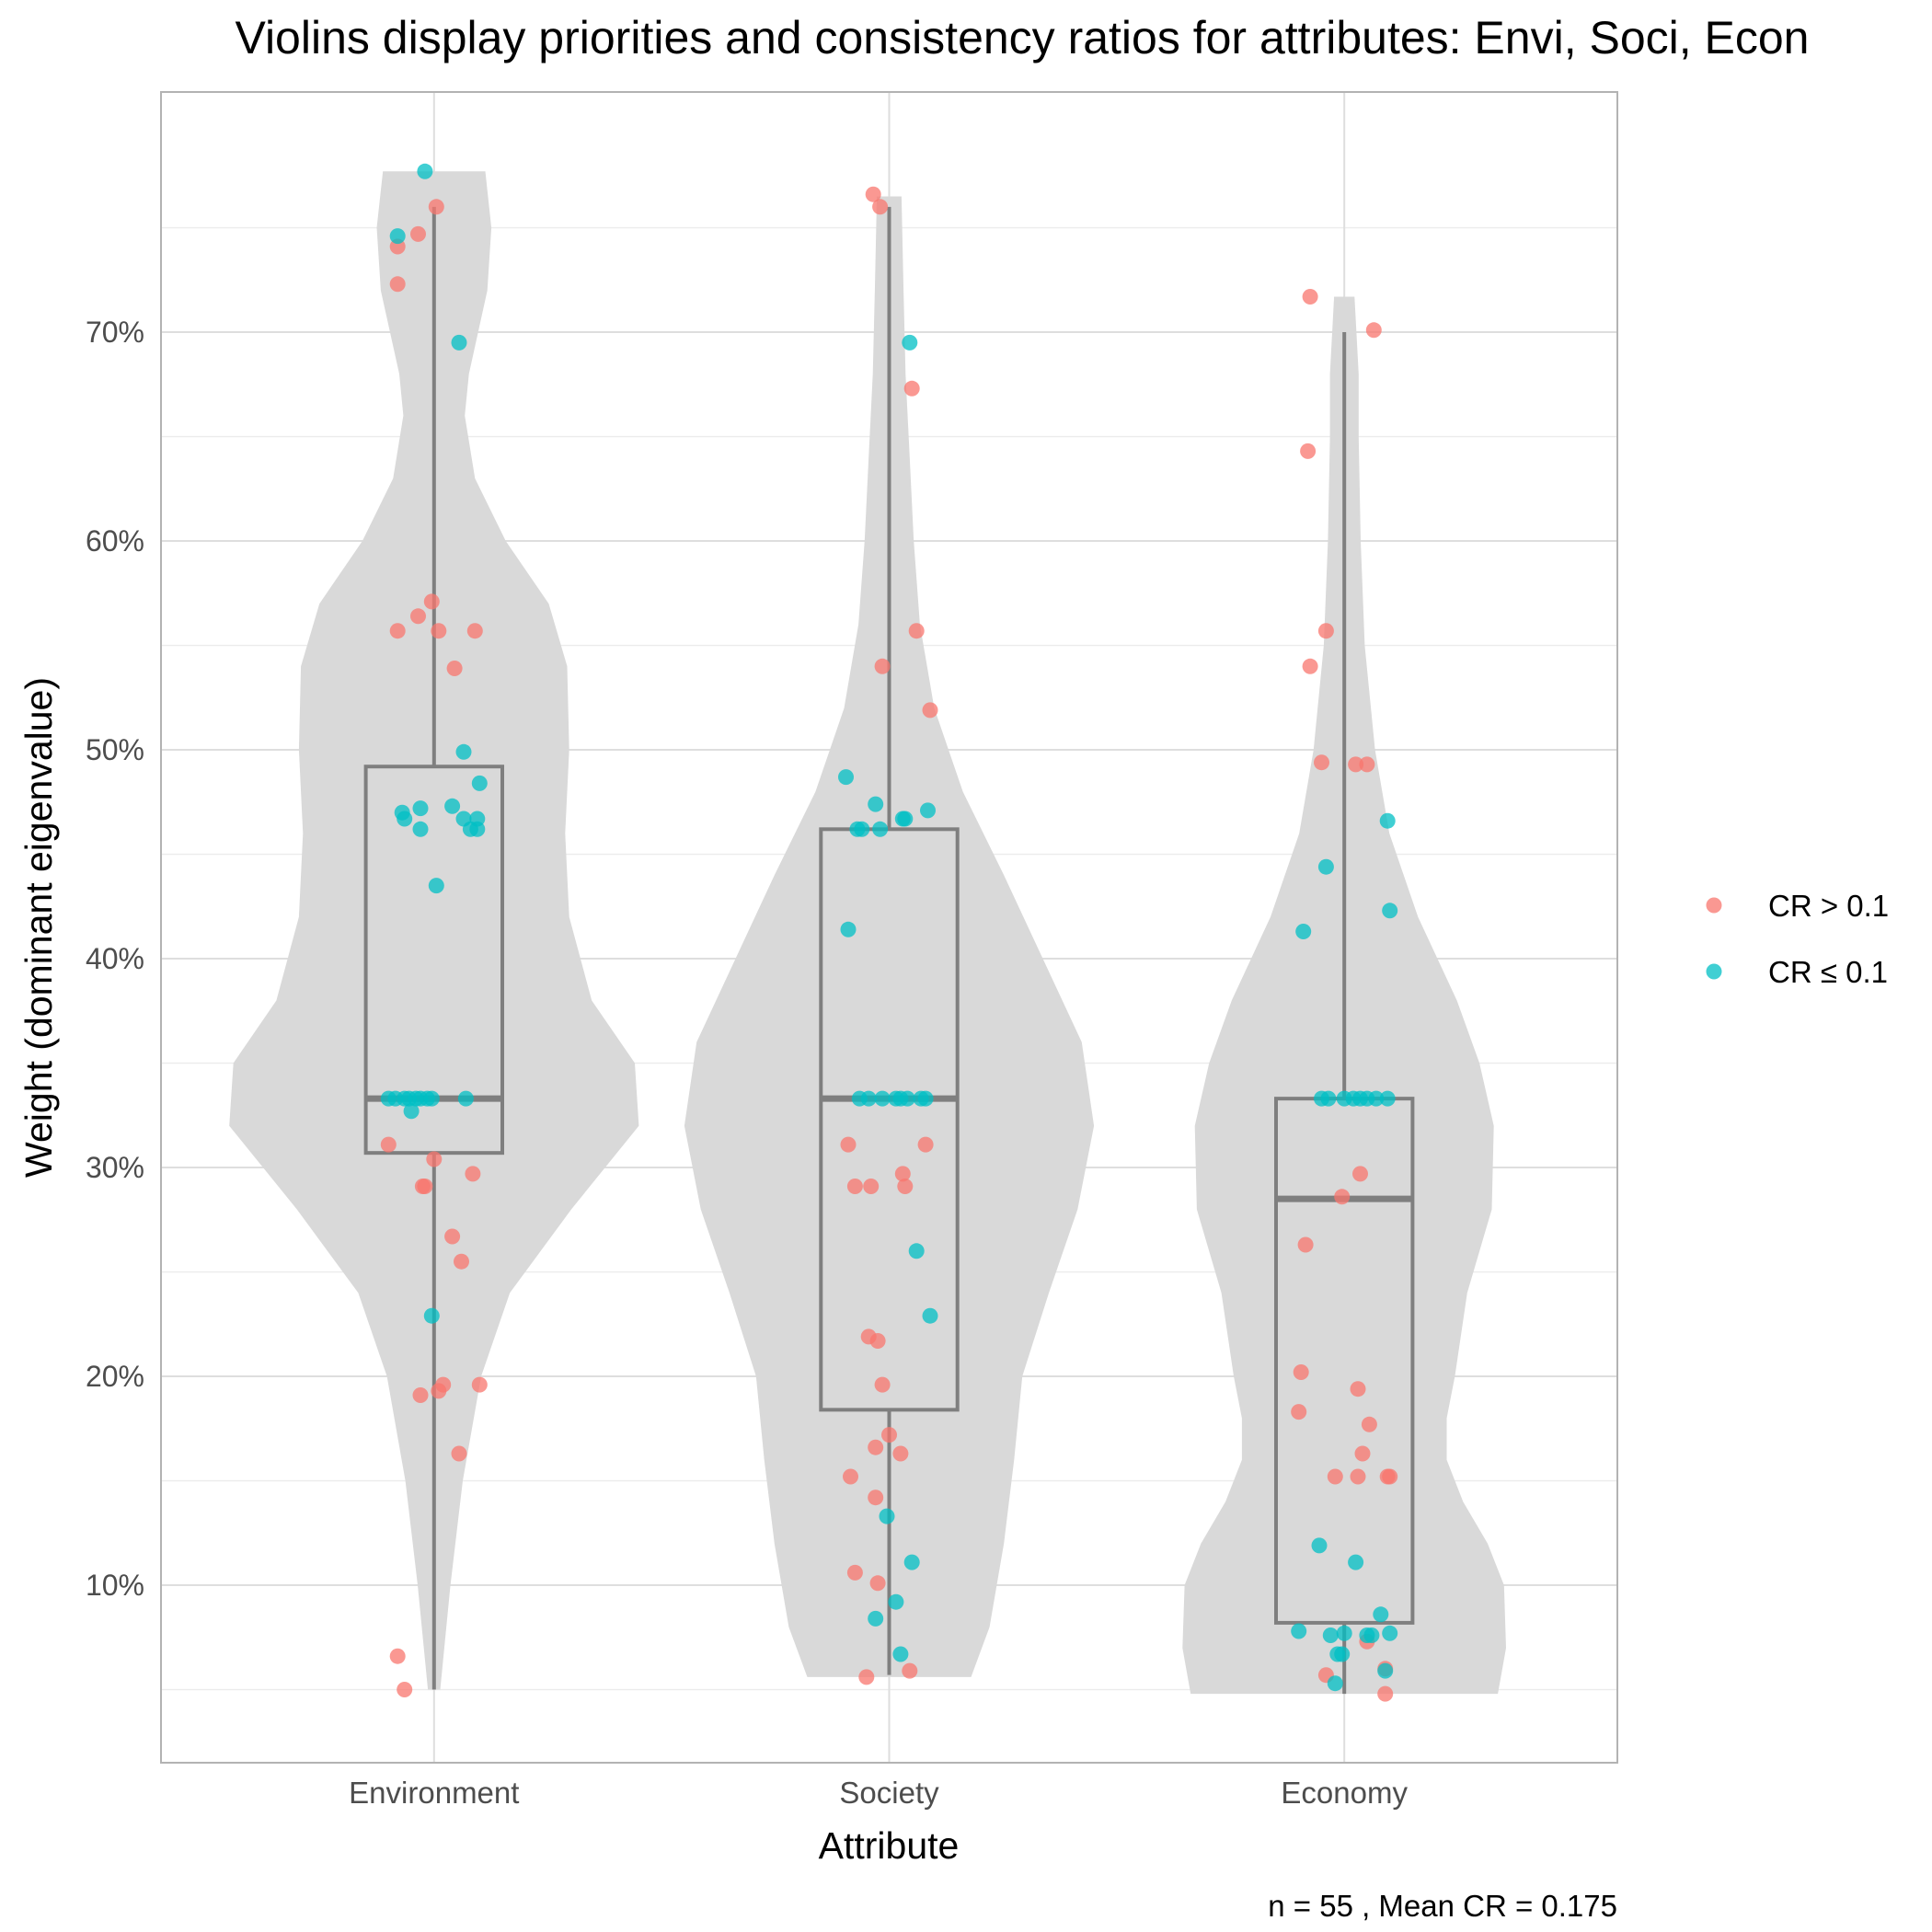 The height and width of the screenshot is (1932, 1932). What do you see at coordinates (115, 1585) in the screenshot?
I see `y-tick-label: 10%` at bounding box center [115, 1585].